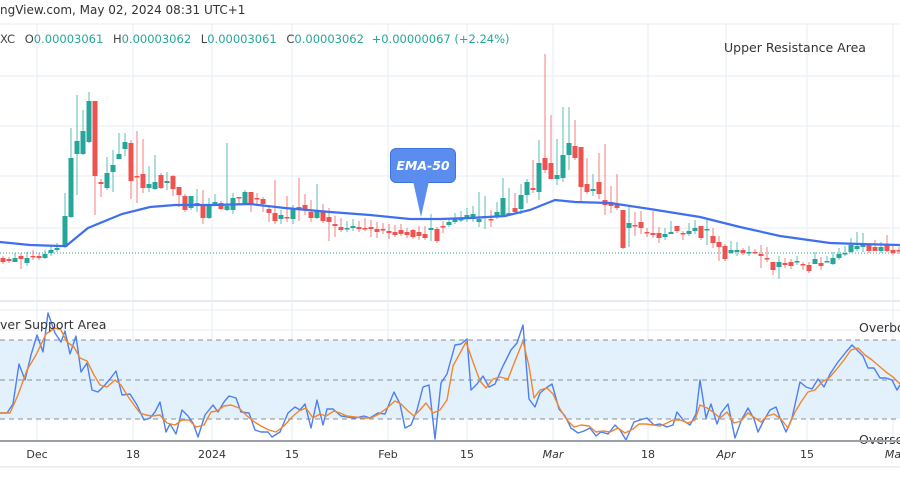 Image resolution: width=900 pixels, height=500 pixels. I want to click on time-axis-tick: Dec, so click(37, 454).